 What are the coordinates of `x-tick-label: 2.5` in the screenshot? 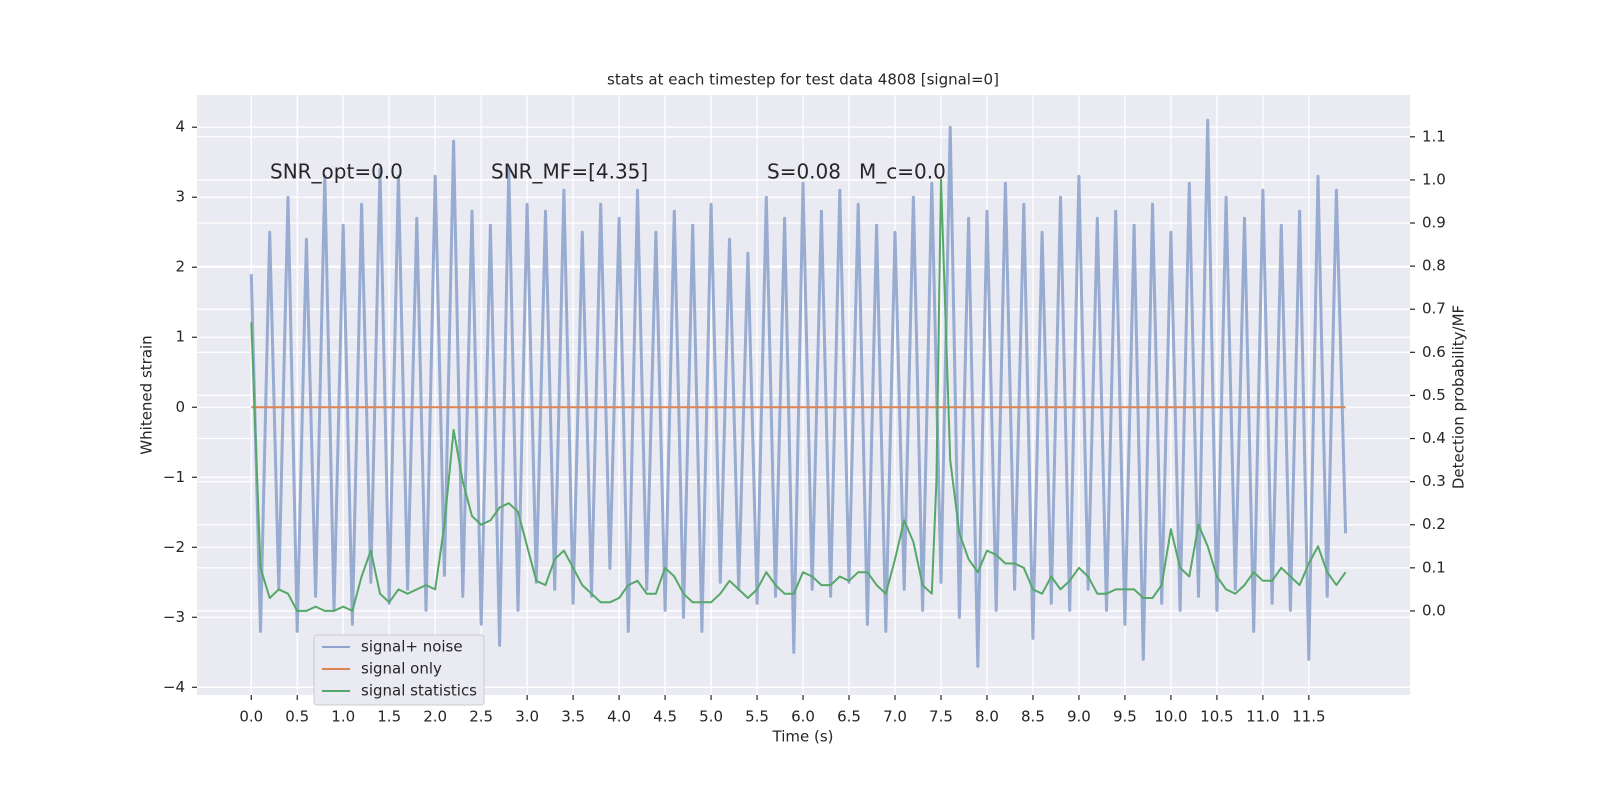 It's located at (481, 717).